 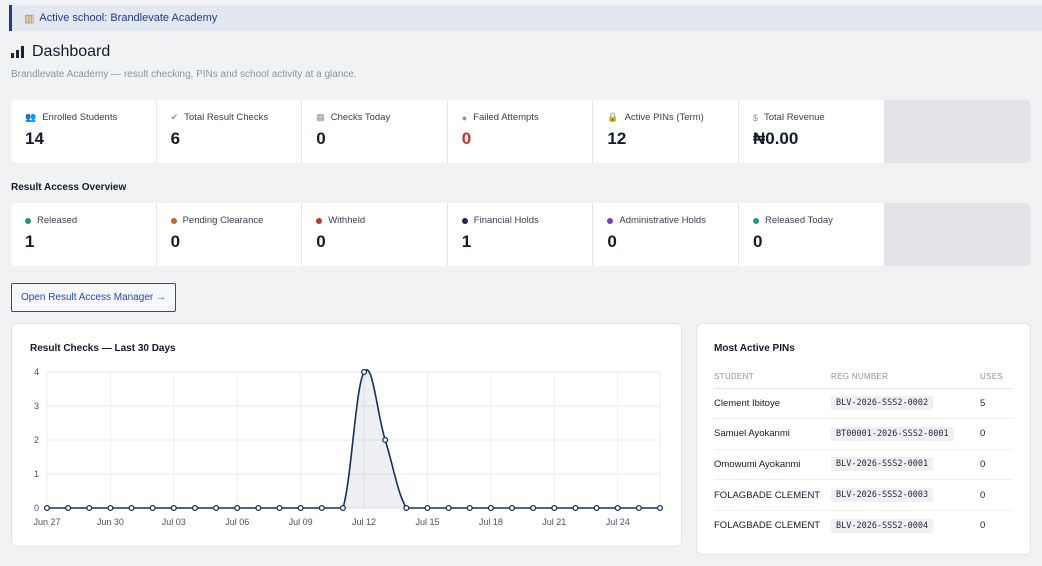 I want to click on pin-reg-number: BLV-2026-SSS2-0003, so click(x=882, y=495).